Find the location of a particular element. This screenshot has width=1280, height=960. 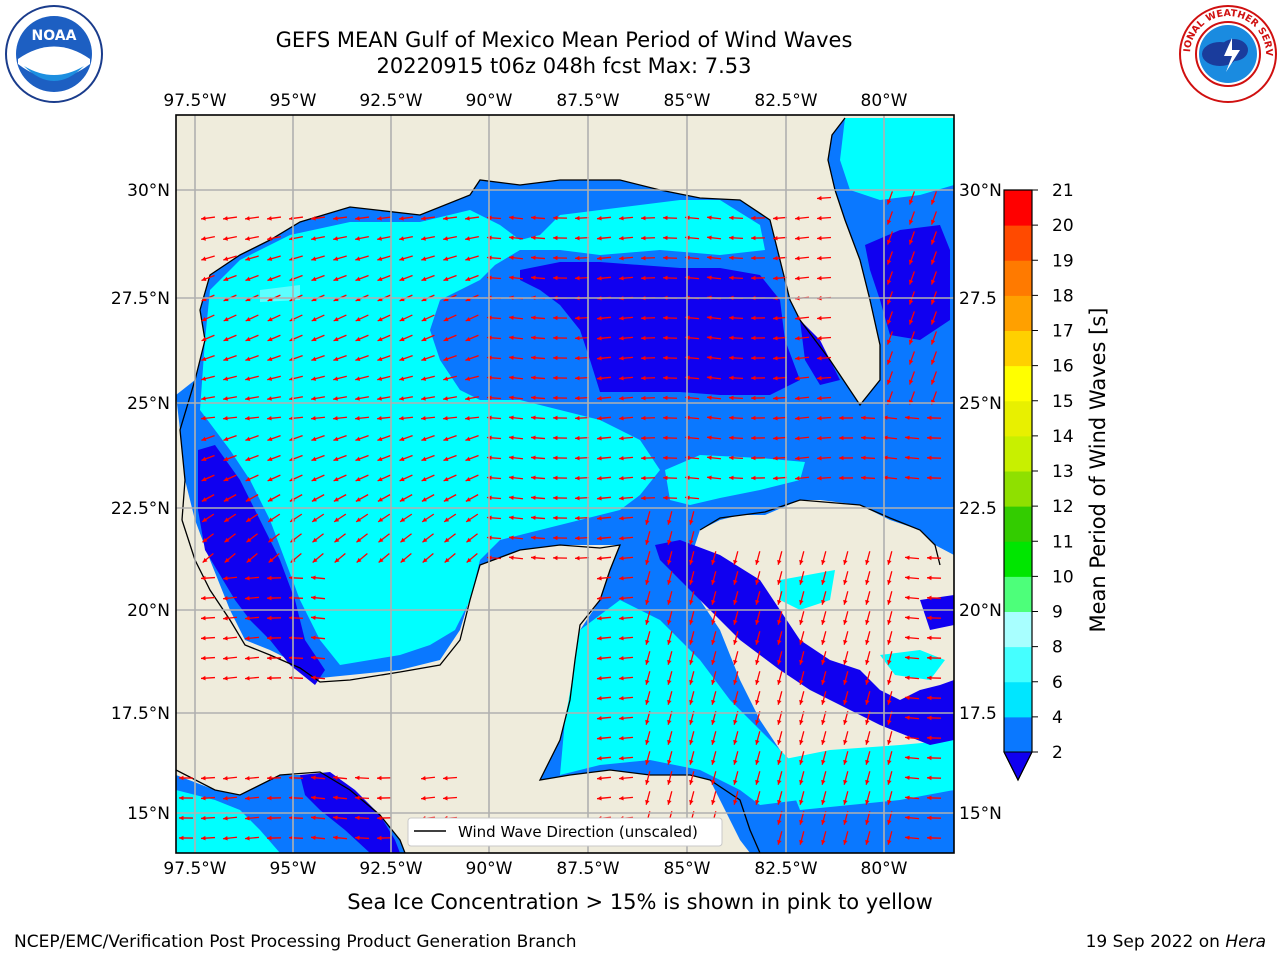

zone-darkblue-east-edge is located at coordinates (937, 612).